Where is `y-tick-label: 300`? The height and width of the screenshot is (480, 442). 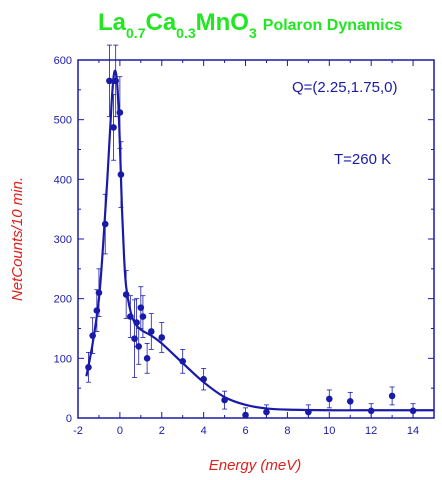
y-tick-label: 300 is located at coordinates (63, 240).